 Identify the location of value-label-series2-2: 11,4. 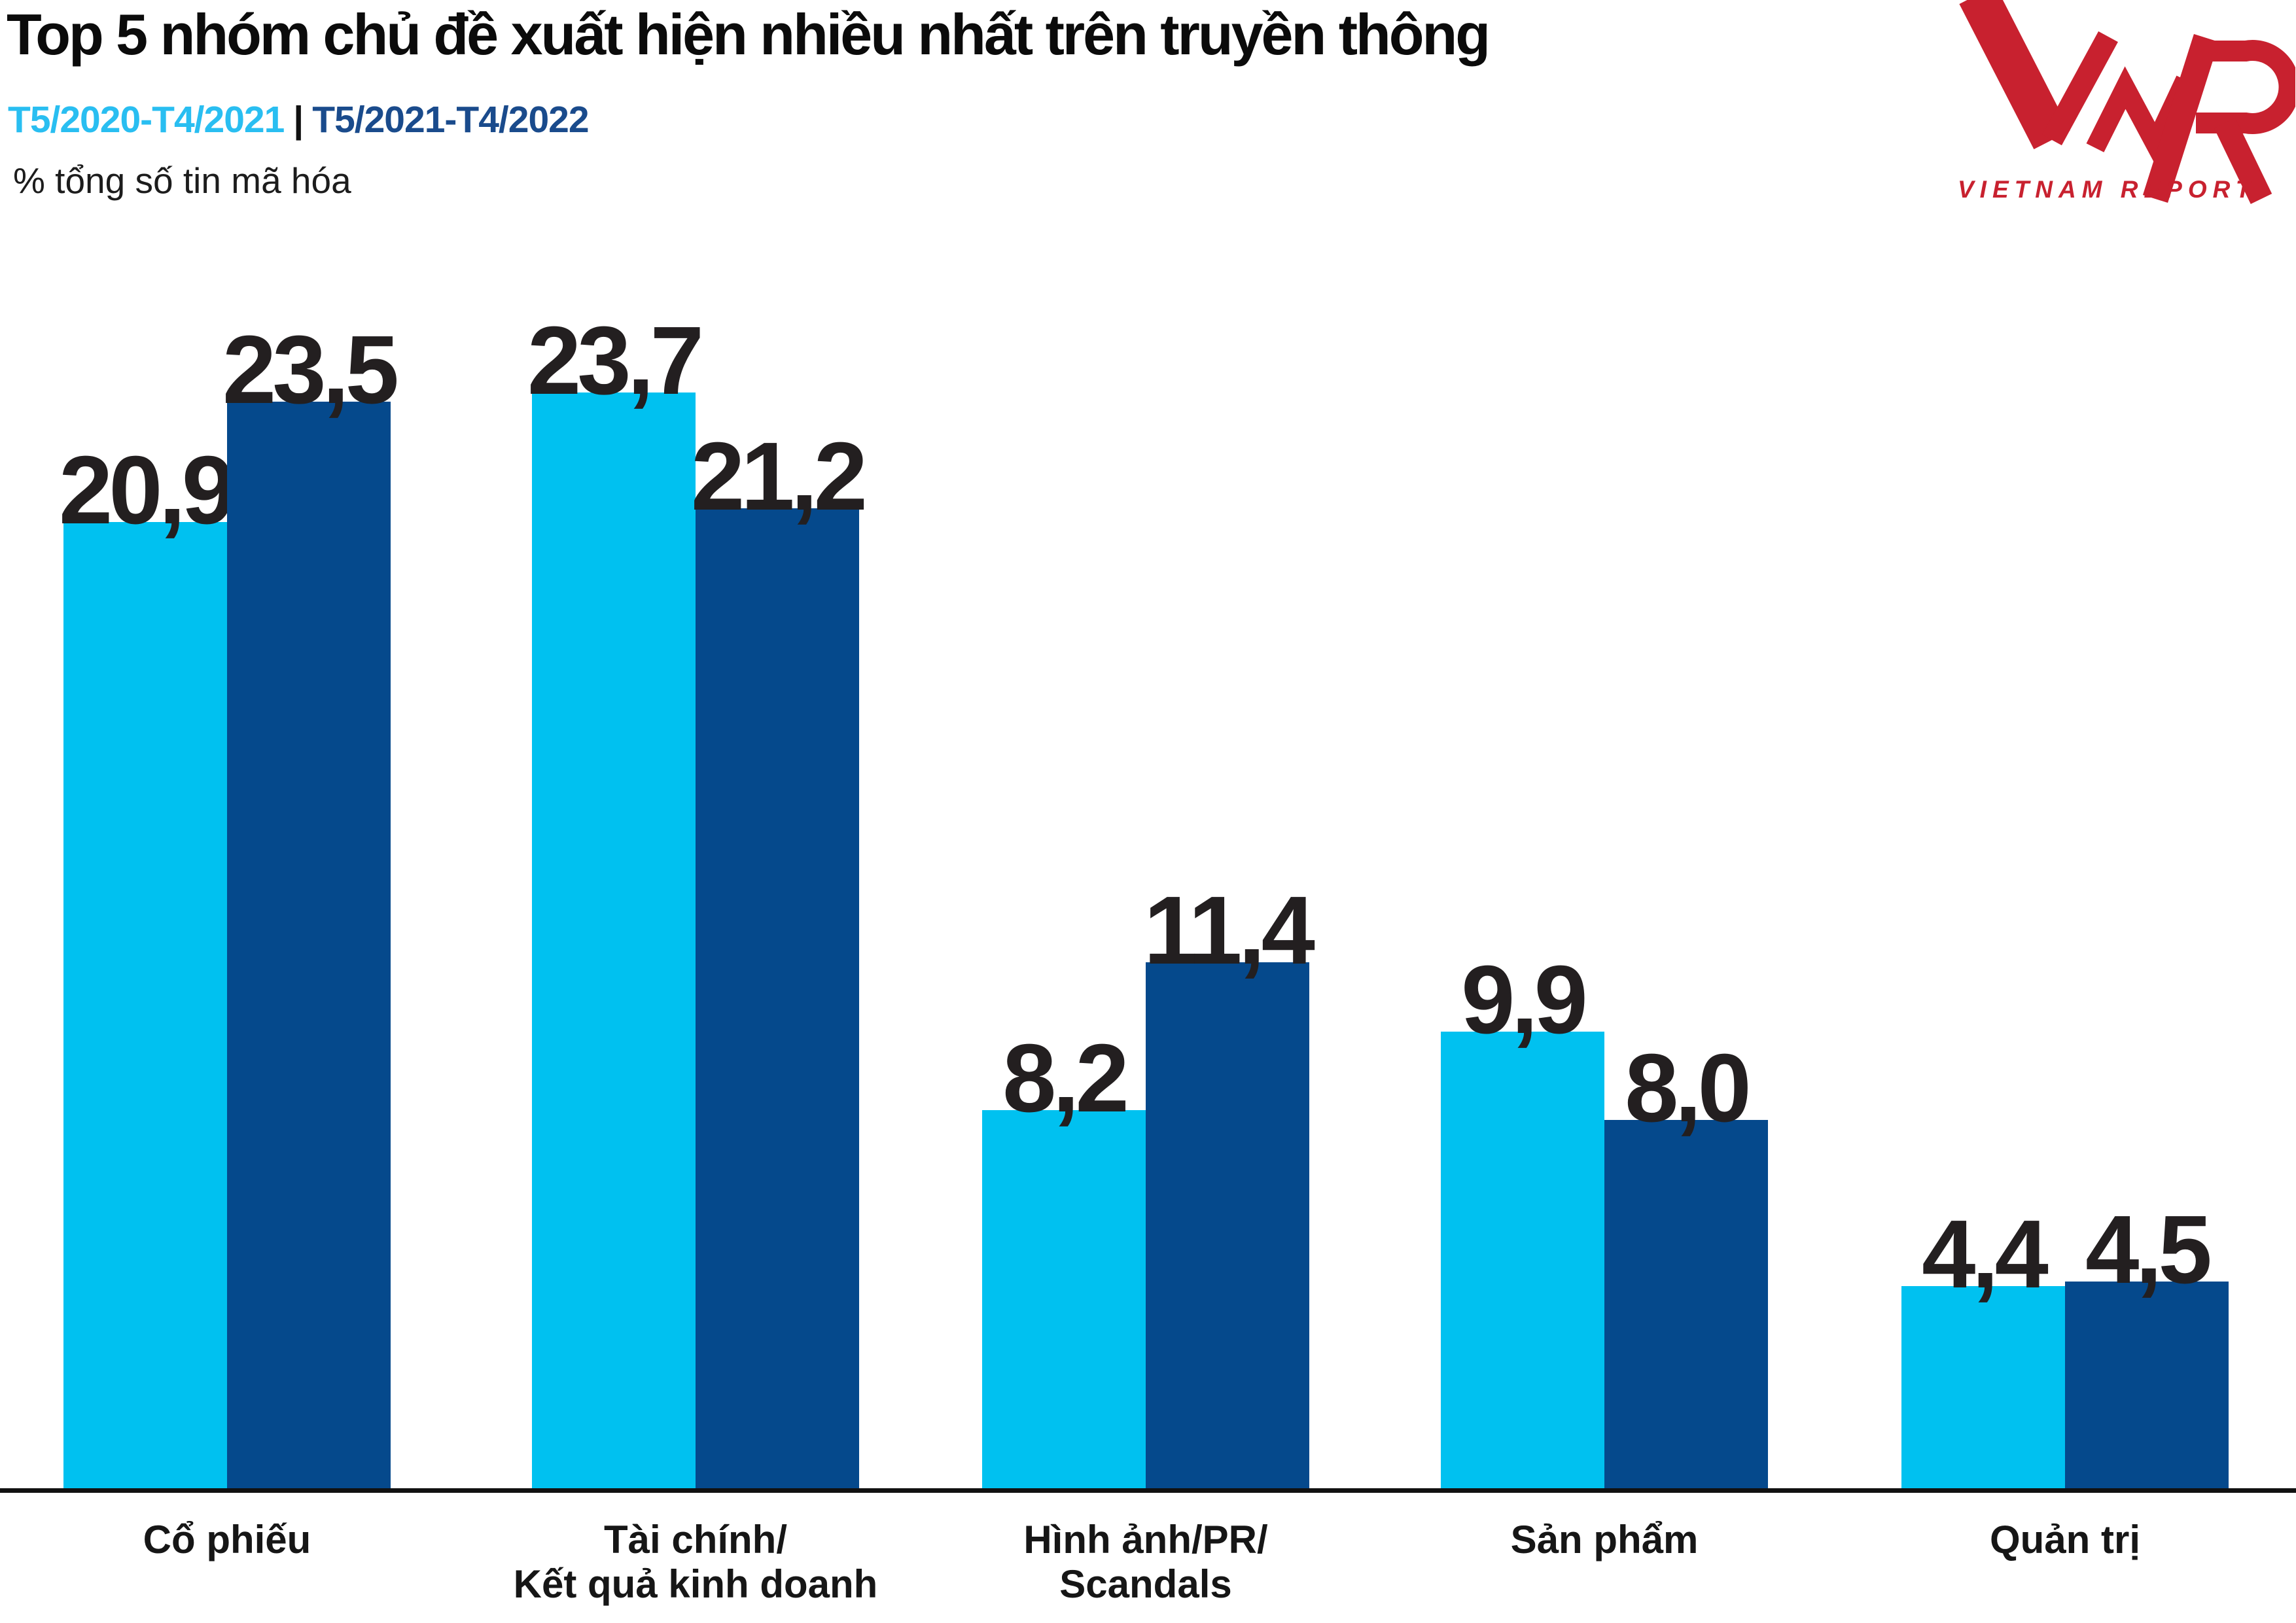
(1229, 931).